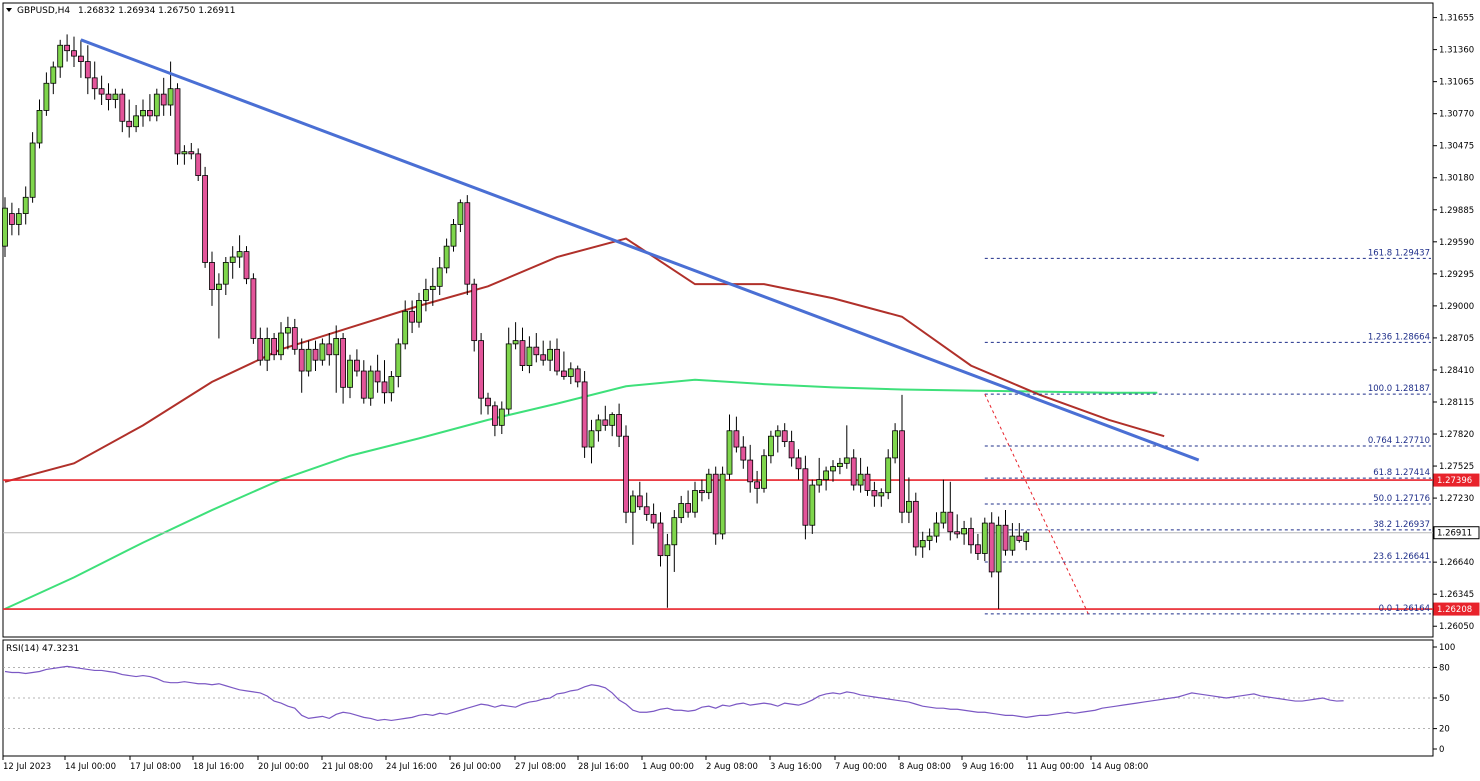 This screenshot has width=1480, height=781. I want to click on fib-level-label: 100.0 1.28187, so click(1399, 389).